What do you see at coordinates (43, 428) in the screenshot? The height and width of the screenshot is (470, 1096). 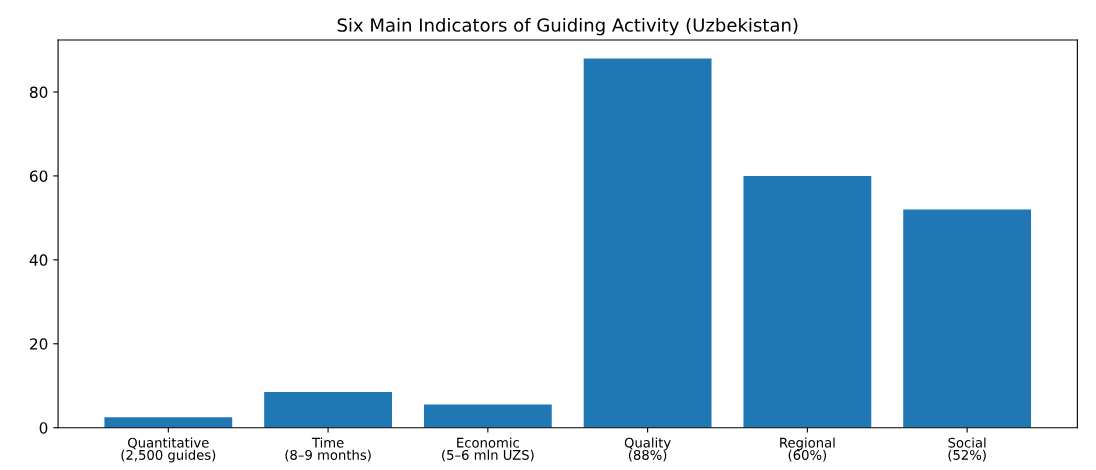 I see `y-tick-label: 0` at bounding box center [43, 428].